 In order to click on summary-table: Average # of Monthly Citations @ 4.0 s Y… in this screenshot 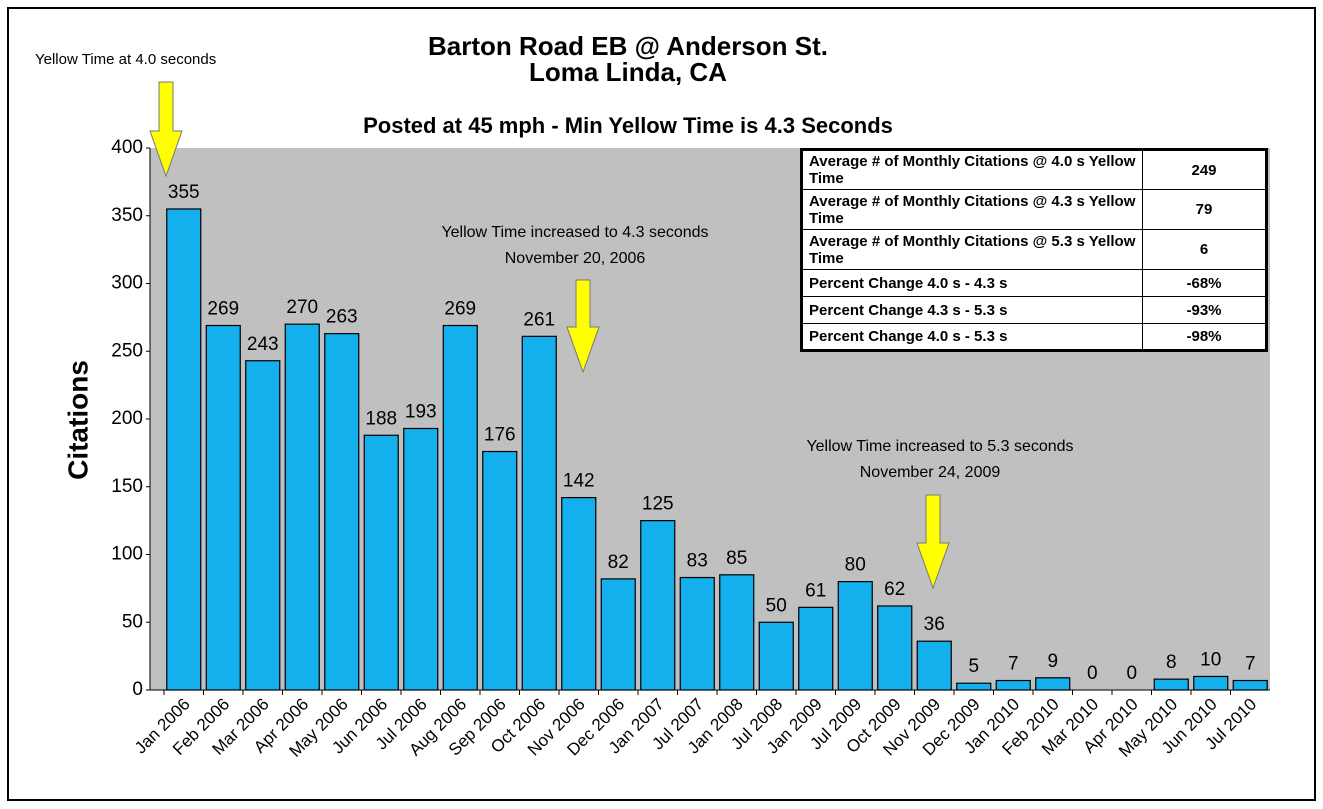, I will do `click(1034, 250)`.